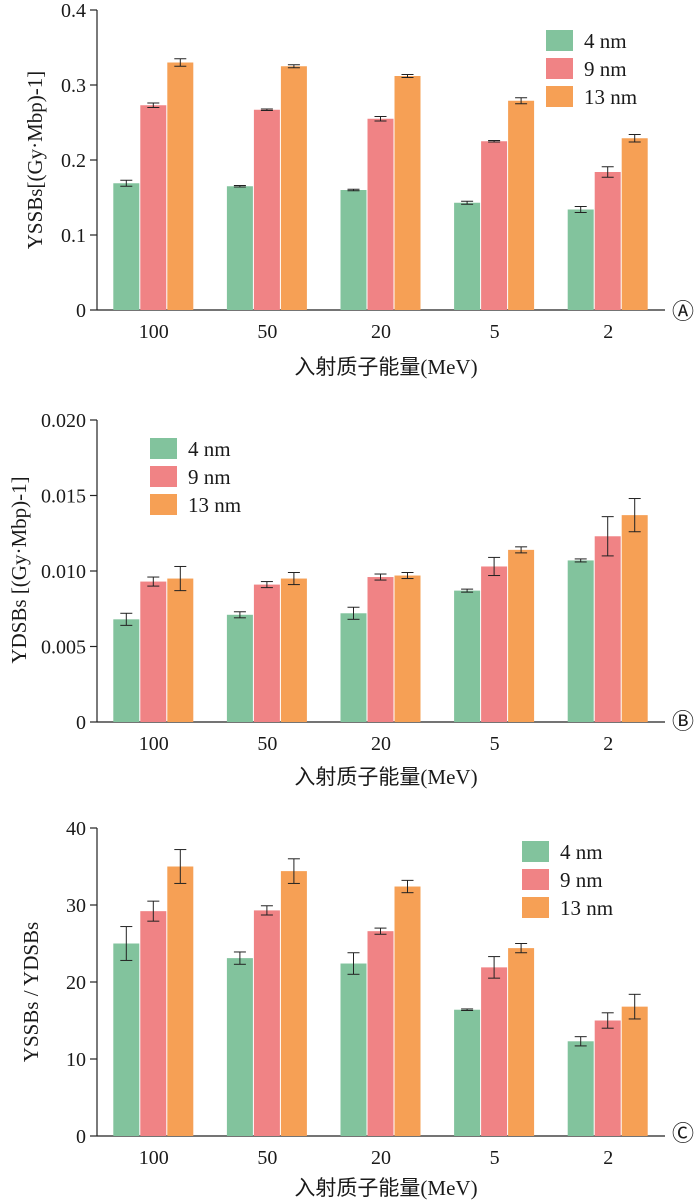 Image resolution: width=700 pixels, height=1204 pixels. I want to click on y-axis-label: YSSBs / YDSBs, so click(31, 992).